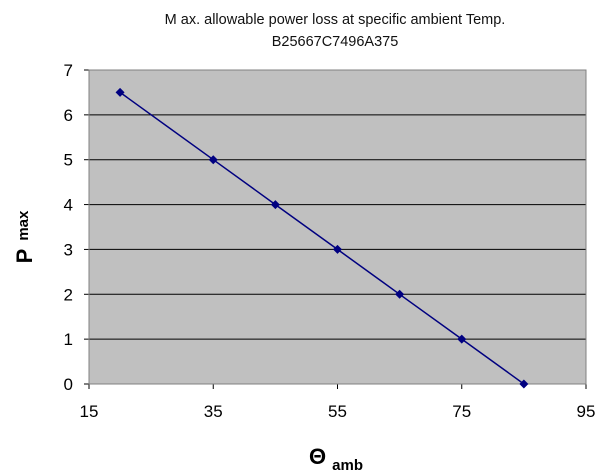 The width and height of the screenshot is (599, 470). I want to click on y-tick-label: 7, so click(68, 70).